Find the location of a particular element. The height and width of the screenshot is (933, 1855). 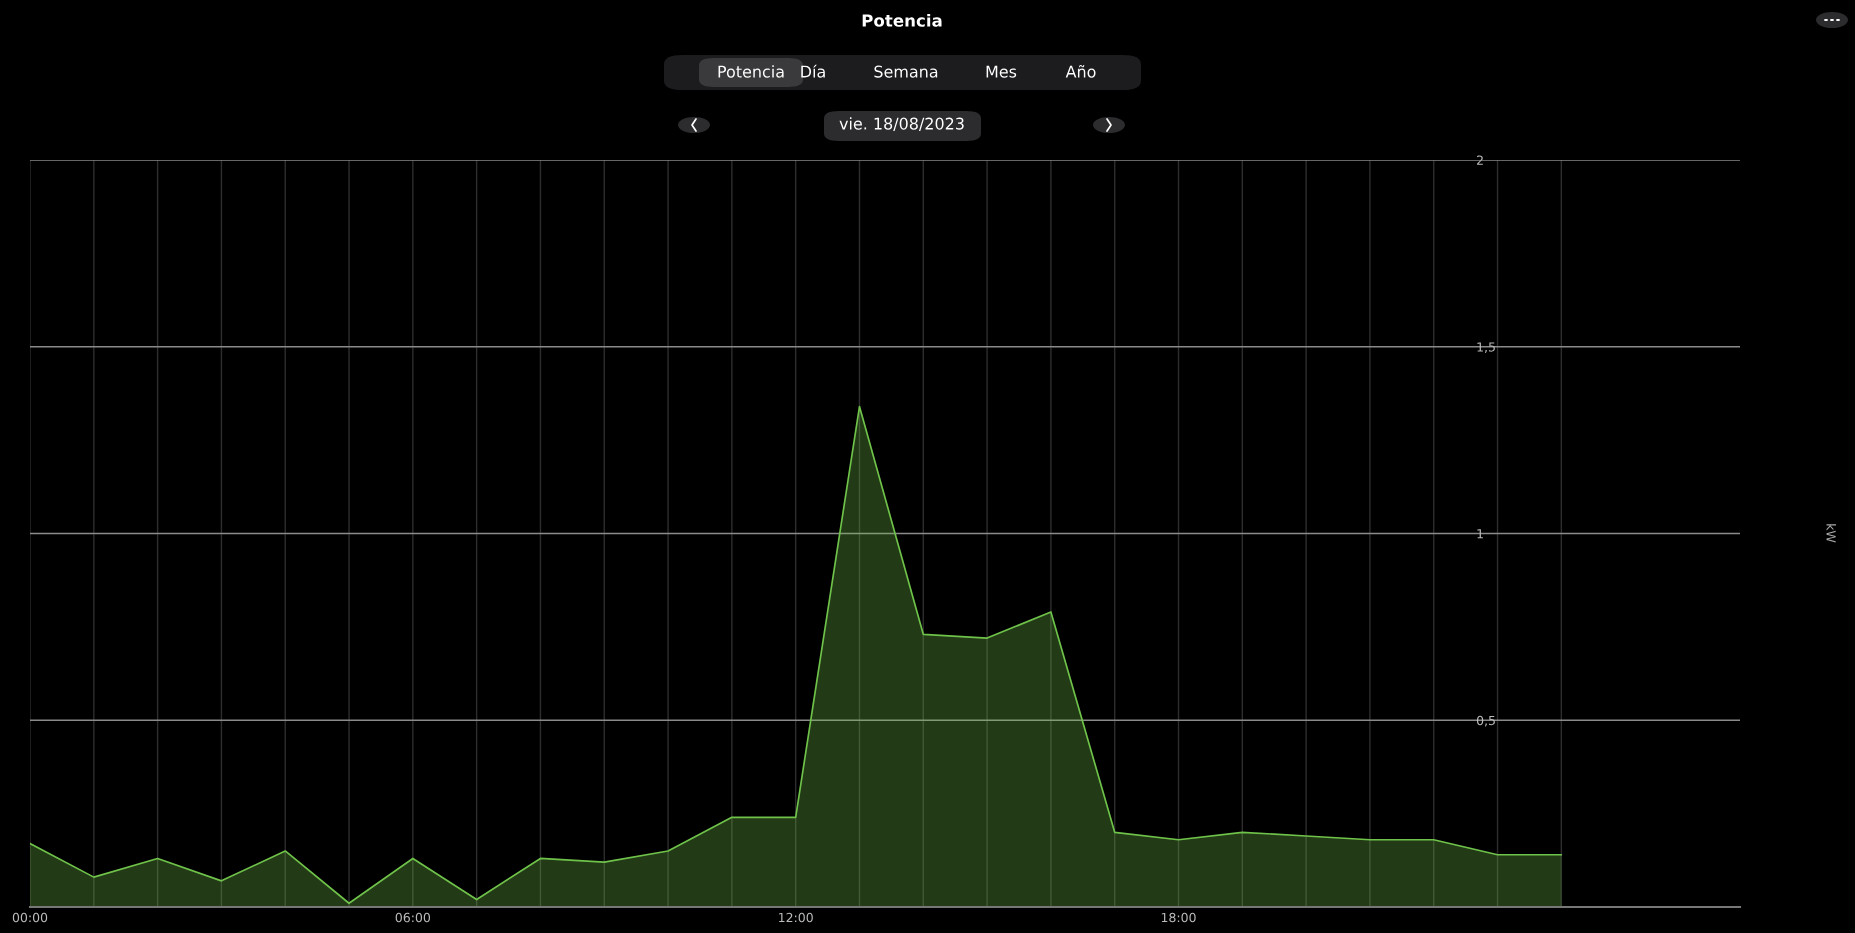

text: Semana is located at coordinates (906, 71).